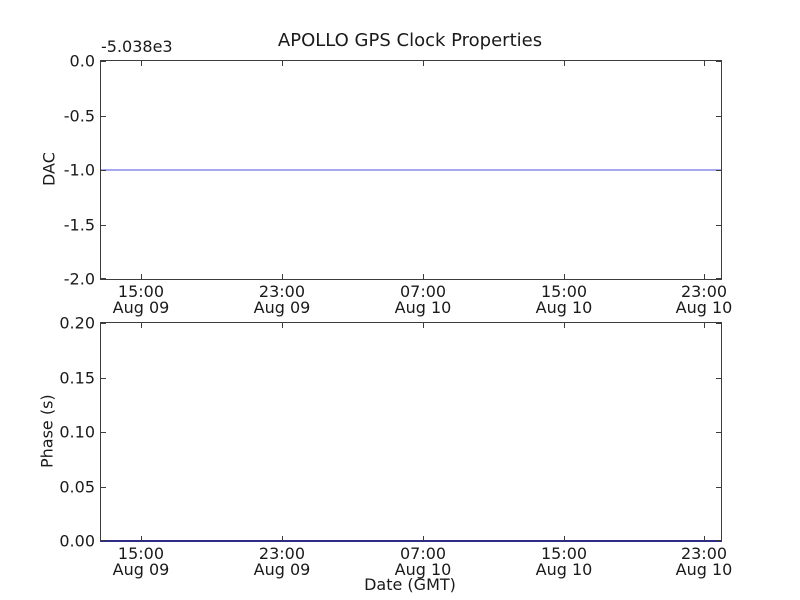 Image resolution: width=800 pixels, height=600 pixels. I want to click on ytick-label: -2.0, so click(79, 279).